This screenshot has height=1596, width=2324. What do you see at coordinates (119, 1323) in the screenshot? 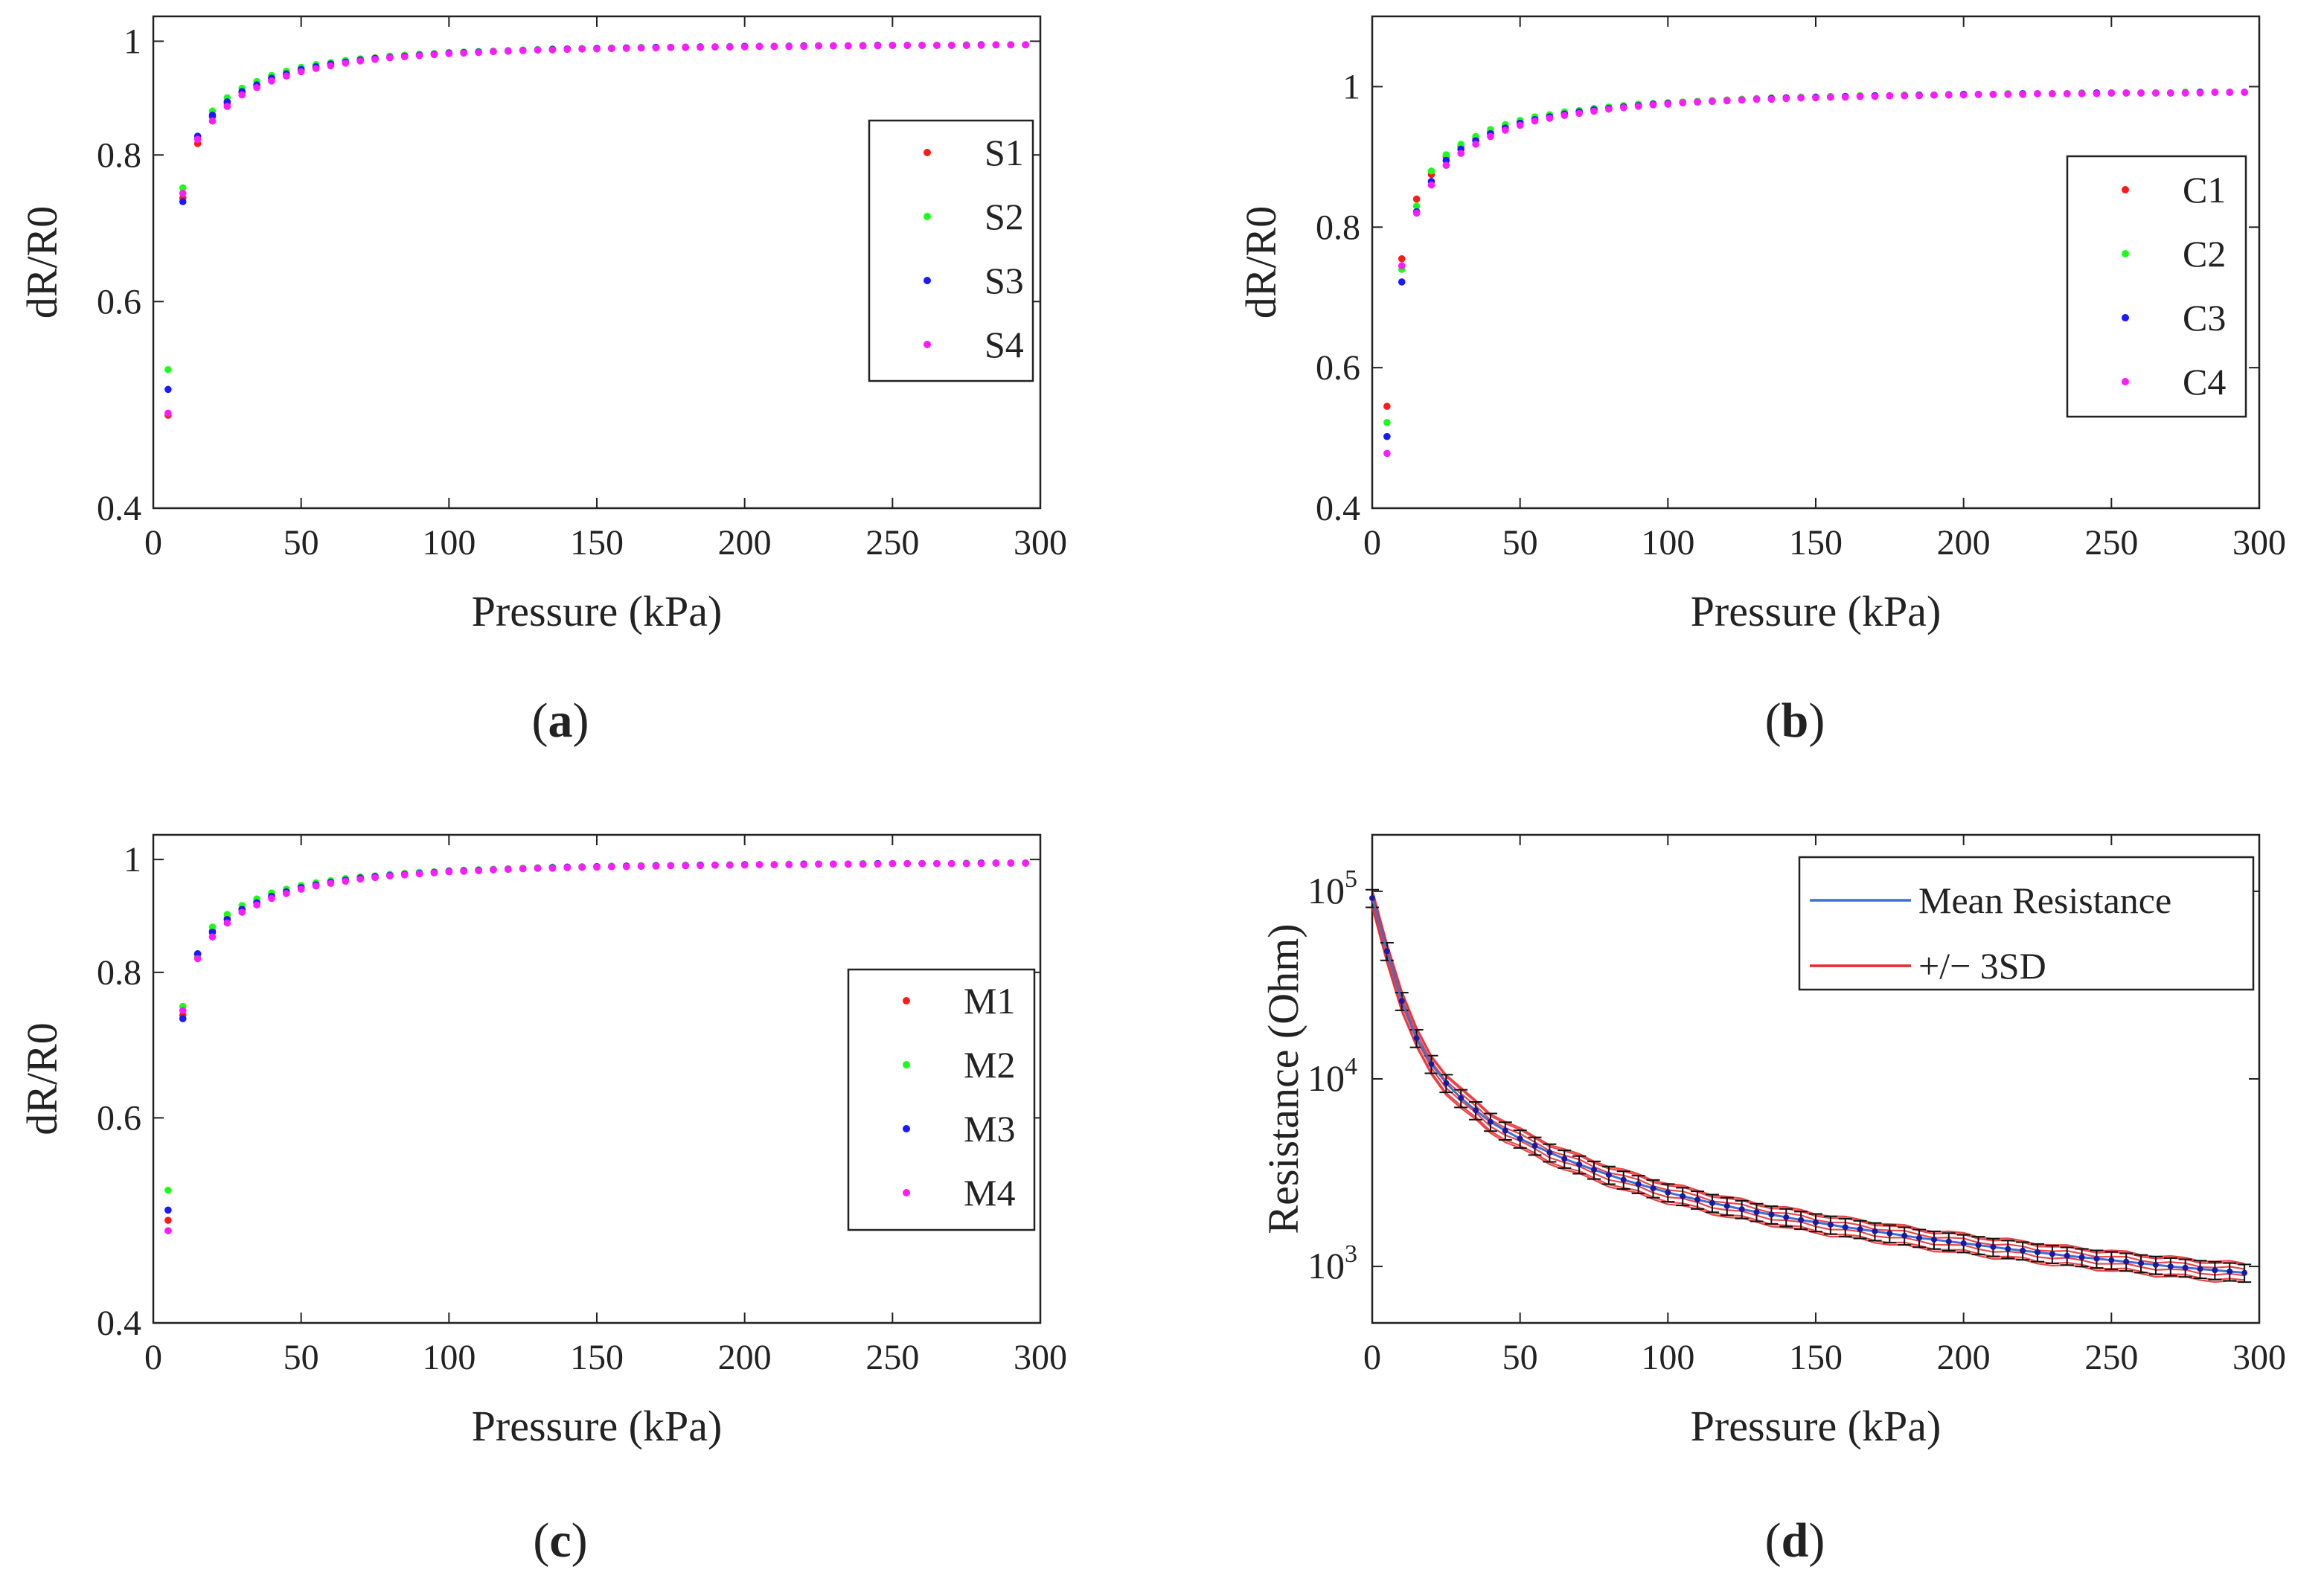
I see `y-tick-label: 0.4` at bounding box center [119, 1323].